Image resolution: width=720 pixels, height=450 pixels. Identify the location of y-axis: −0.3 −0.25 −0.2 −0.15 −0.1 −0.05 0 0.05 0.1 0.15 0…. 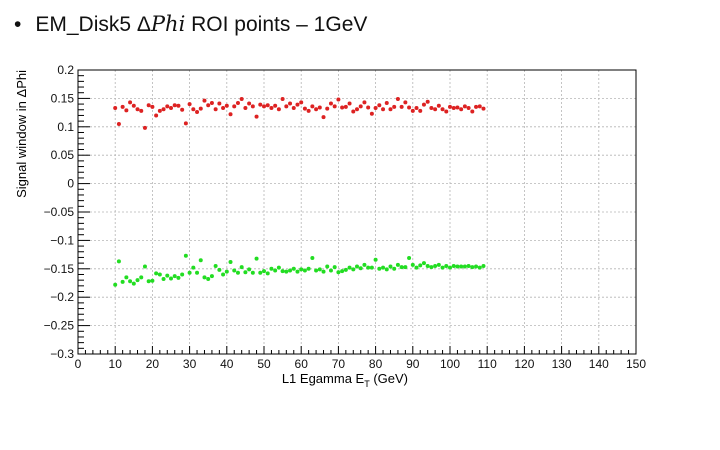
(67, 212).